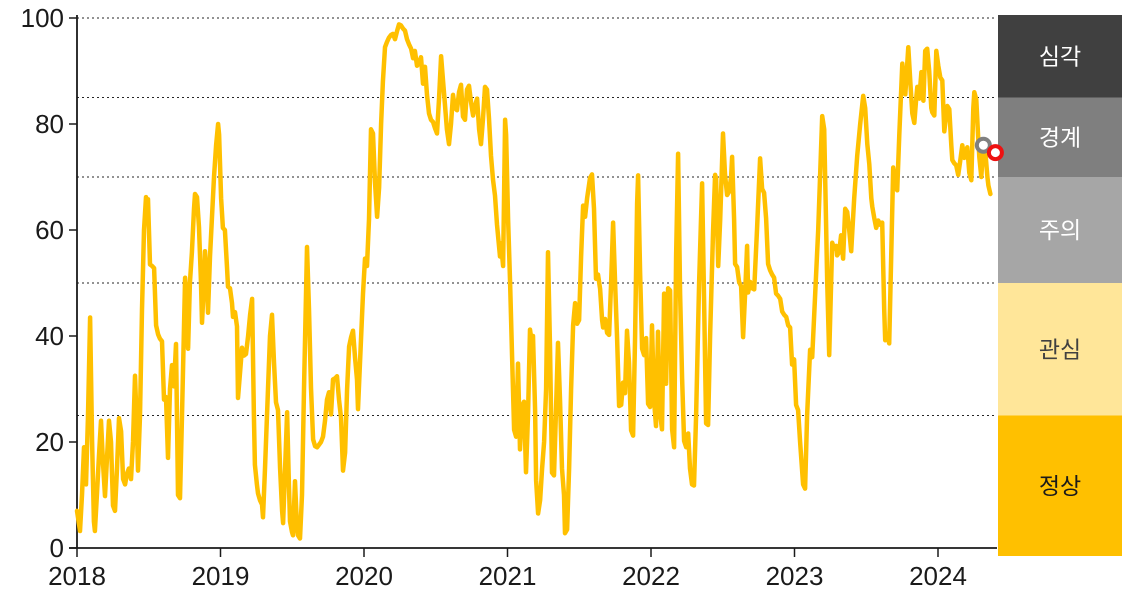 The width and height of the screenshot is (1131, 608). I want to click on risk-level-attention, so click(1060, 349).